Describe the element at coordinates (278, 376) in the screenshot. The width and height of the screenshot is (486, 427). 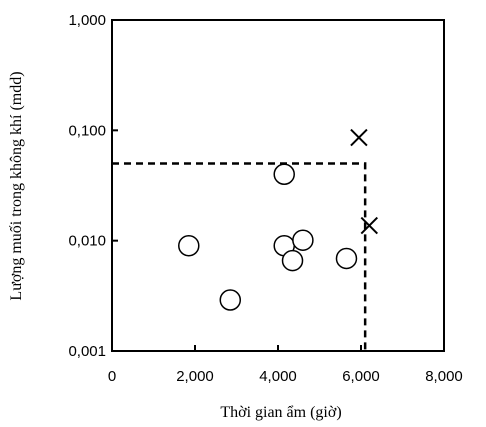
I see `x-tick-label: 4,000` at that location.